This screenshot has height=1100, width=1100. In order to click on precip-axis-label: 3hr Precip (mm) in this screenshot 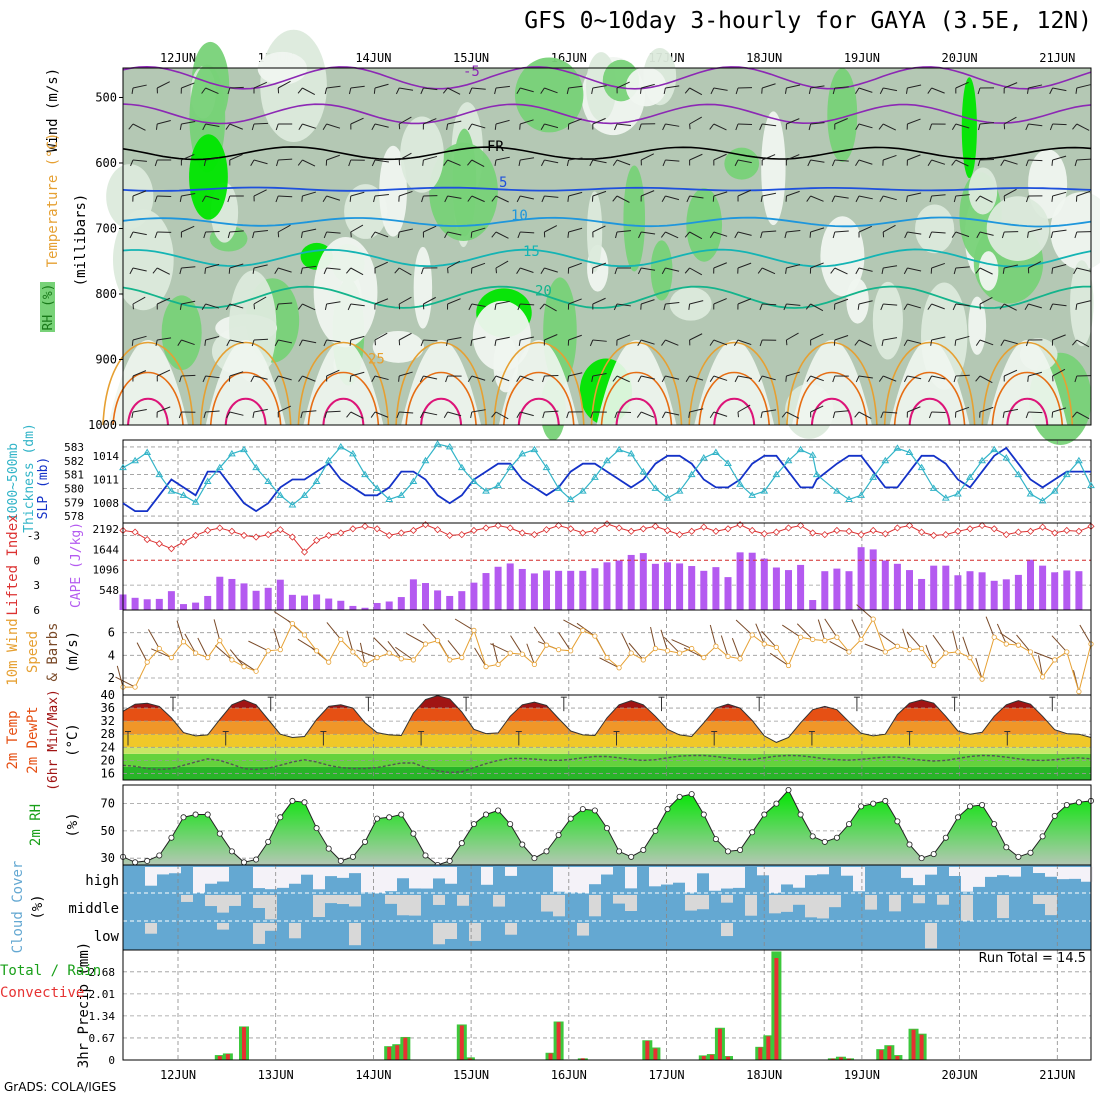, I will do `click(84, 1005)`.